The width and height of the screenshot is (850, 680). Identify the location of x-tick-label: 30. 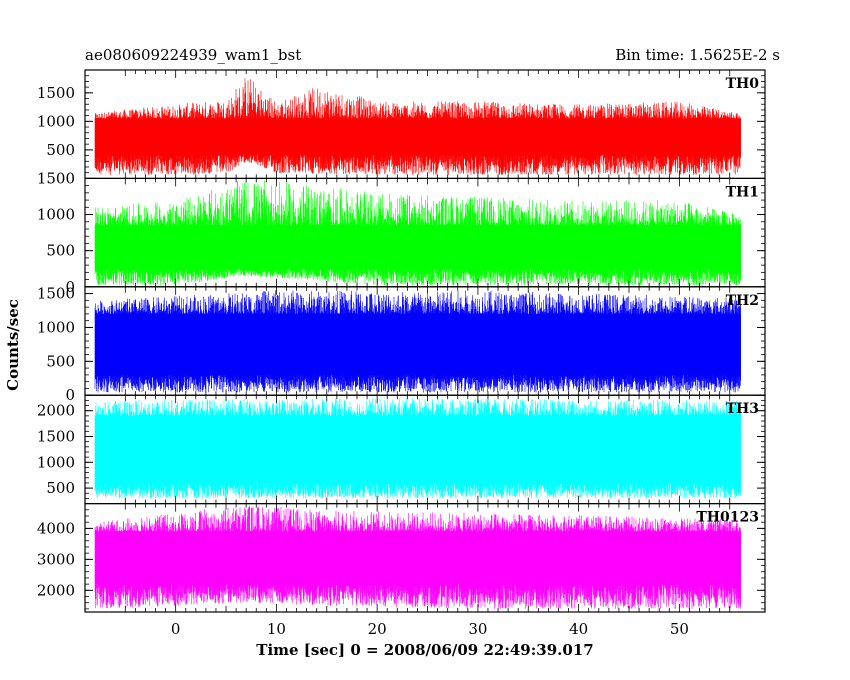
(477, 629).